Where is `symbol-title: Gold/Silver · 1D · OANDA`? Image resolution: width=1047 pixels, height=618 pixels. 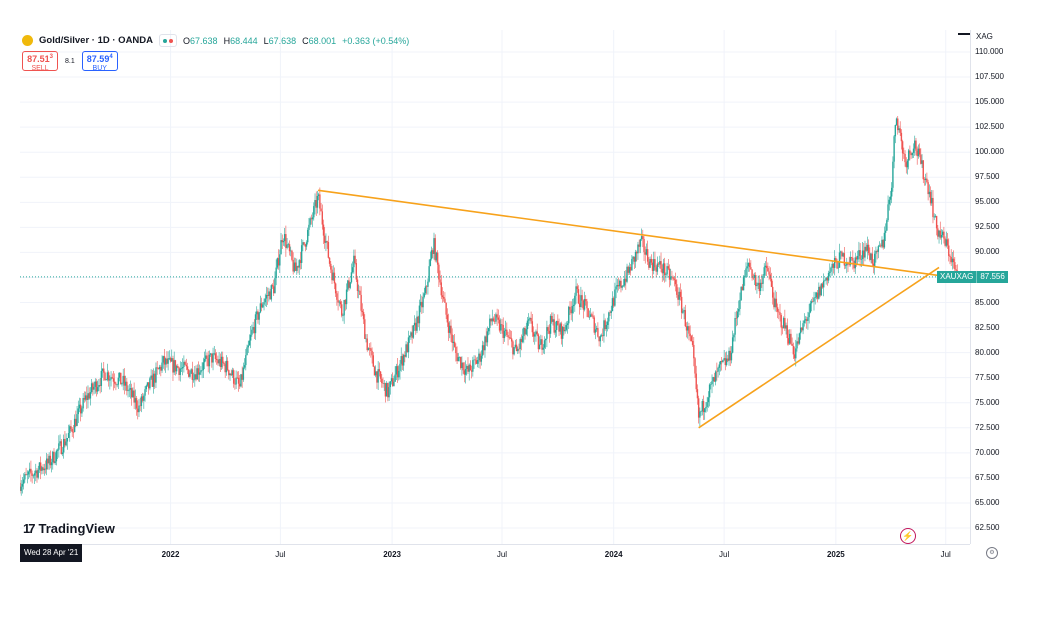
symbol-title: Gold/Silver · 1D · OANDA is located at coordinates (96, 40).